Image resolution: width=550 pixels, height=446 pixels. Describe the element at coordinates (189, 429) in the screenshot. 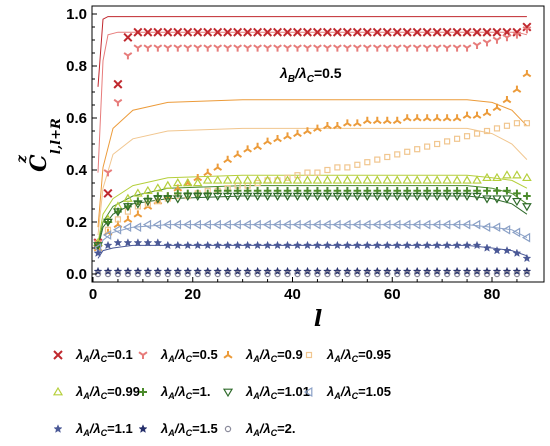

I see `legend-label: λA/λC=1.5` at that location.